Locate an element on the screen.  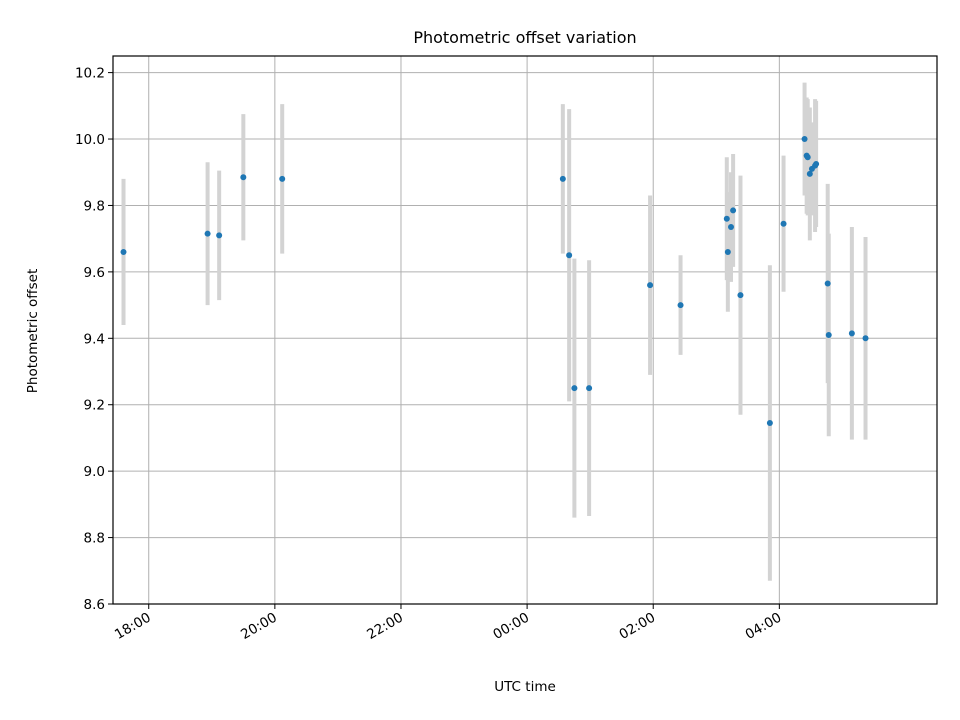
y-tick-label: 9.8 is located at coordinates (94, 206).